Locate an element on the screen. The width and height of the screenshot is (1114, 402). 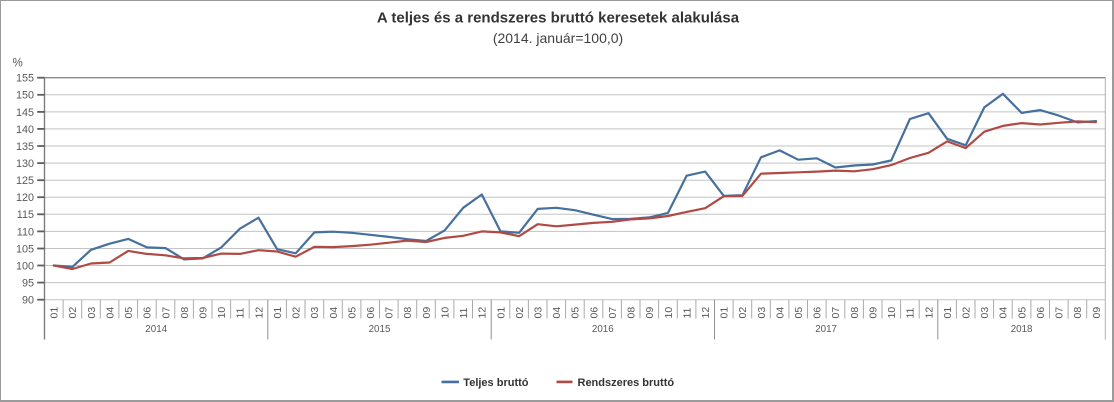
svg-text: 115 is located at coordinates (25, 215).